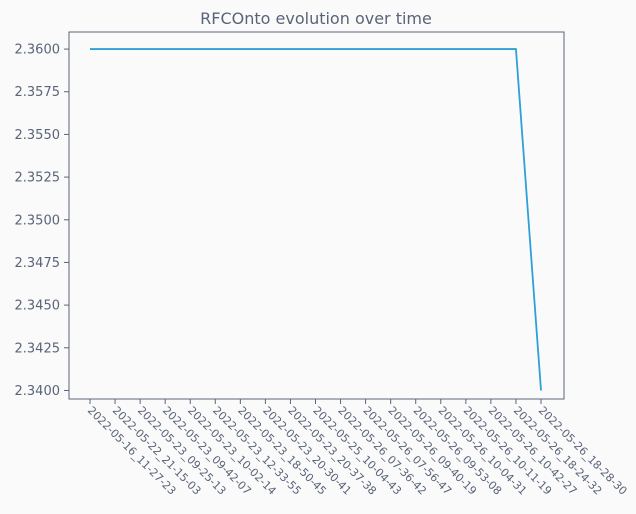  What do you see at coordinates (38, 178) in the screenshot?
I see `y-tick-label: 2.3525` at bounding box center [38, 178].